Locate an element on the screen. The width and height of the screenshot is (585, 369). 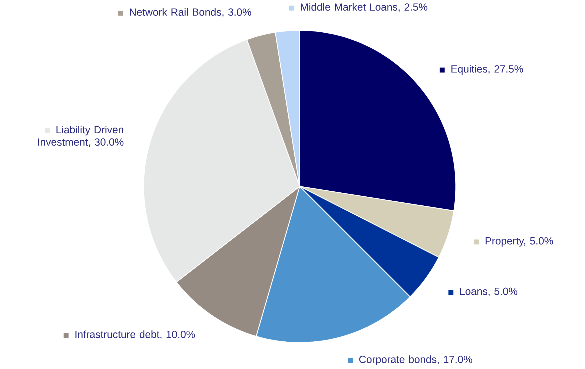
slice-label: Middle Market Loans, 2.5% is located at coordinates (364, 7).